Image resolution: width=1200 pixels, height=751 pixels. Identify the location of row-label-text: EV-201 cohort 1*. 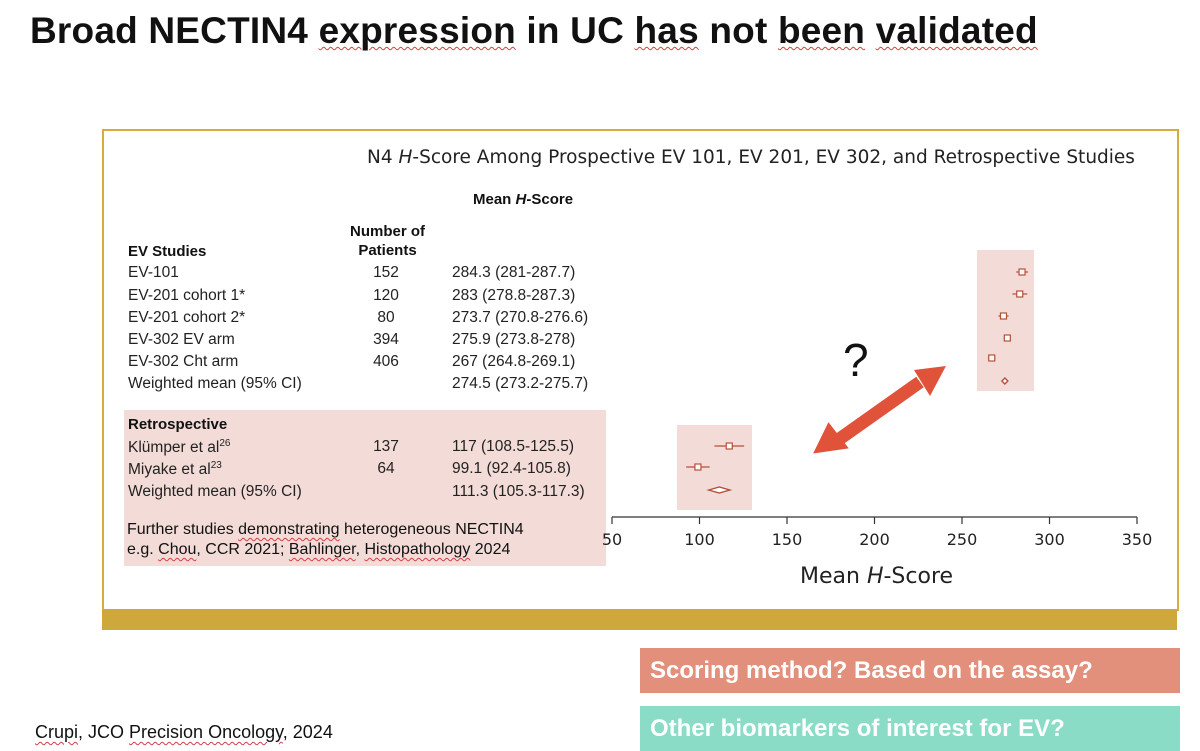
(187, 295).